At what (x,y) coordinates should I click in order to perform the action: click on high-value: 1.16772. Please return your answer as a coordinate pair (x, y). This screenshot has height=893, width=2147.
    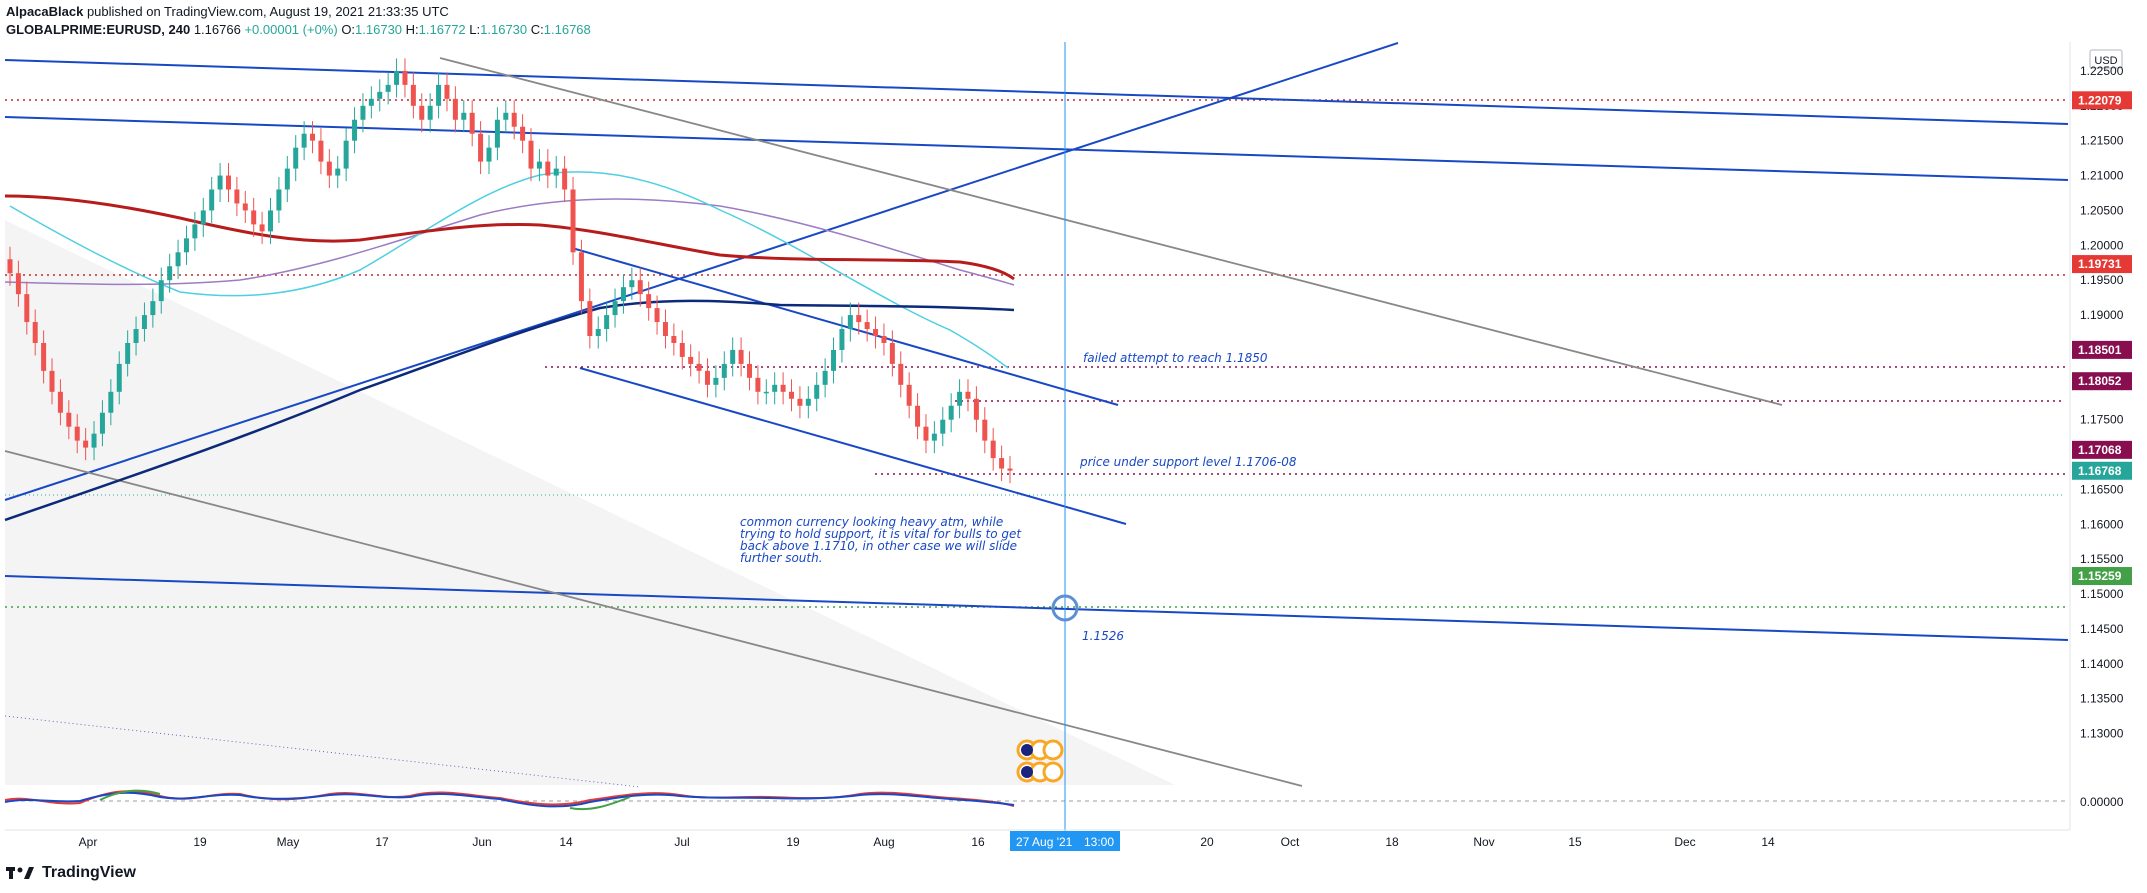
    Looking at the image, I should click on (442, 29).